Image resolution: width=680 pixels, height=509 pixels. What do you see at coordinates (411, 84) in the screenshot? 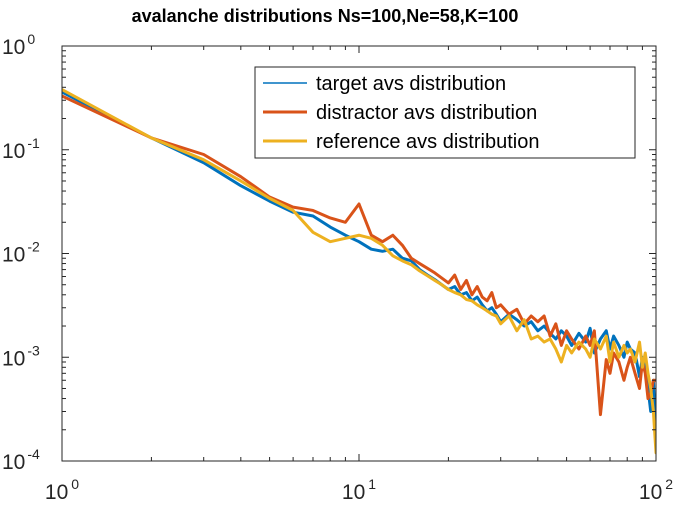
I see `legend-label-1: target avs distribution` at bounding box center [411, 84].